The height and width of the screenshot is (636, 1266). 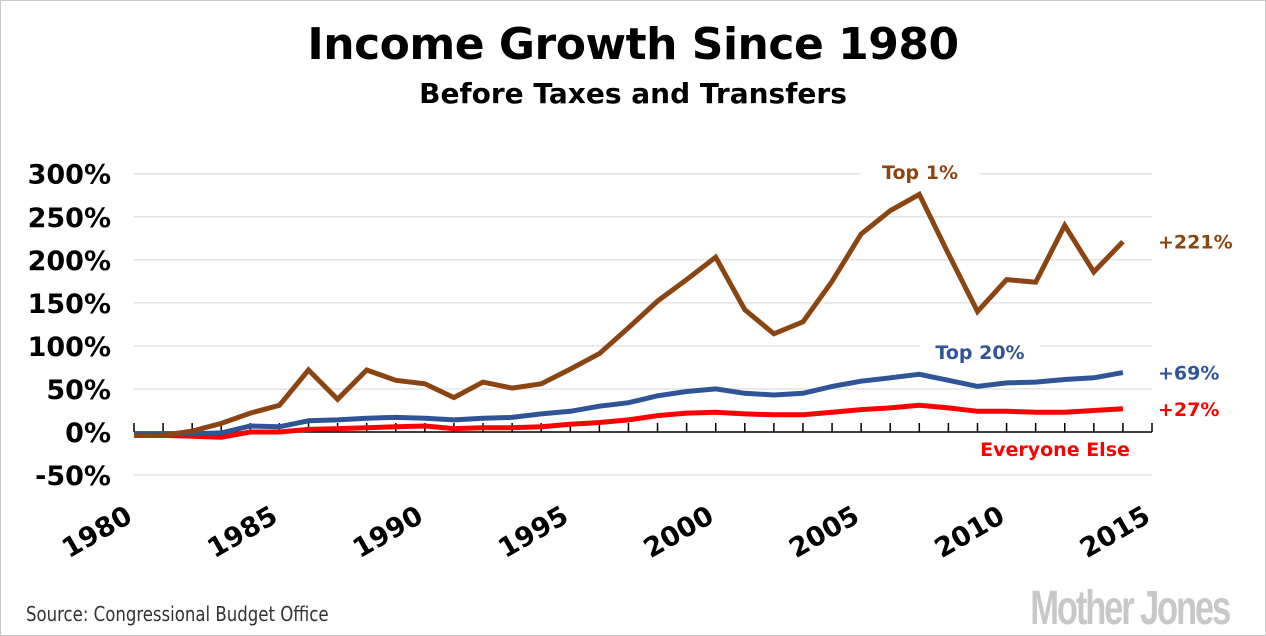 What do you see at coordinates (78, 390) in the screenshot?
I see `y-tick-label: 50%` at bounding box center [78, 390].